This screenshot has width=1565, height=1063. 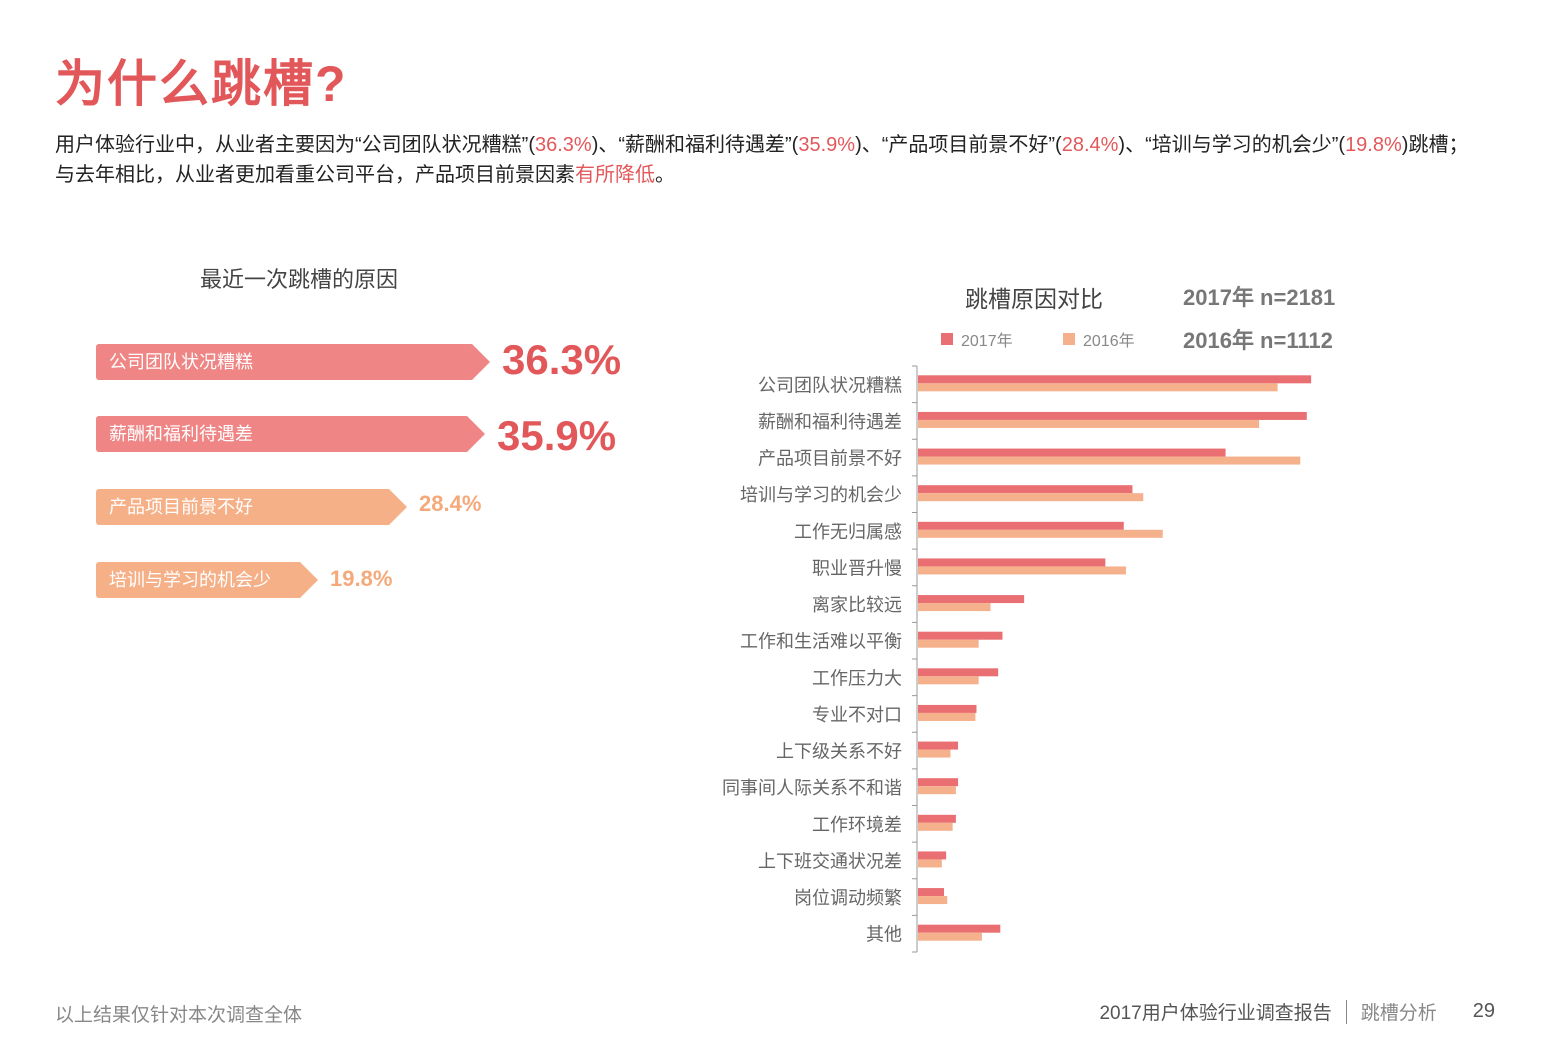 I want to click on category-label: 工作和生活难以平衡, so click(x=821, y=642).